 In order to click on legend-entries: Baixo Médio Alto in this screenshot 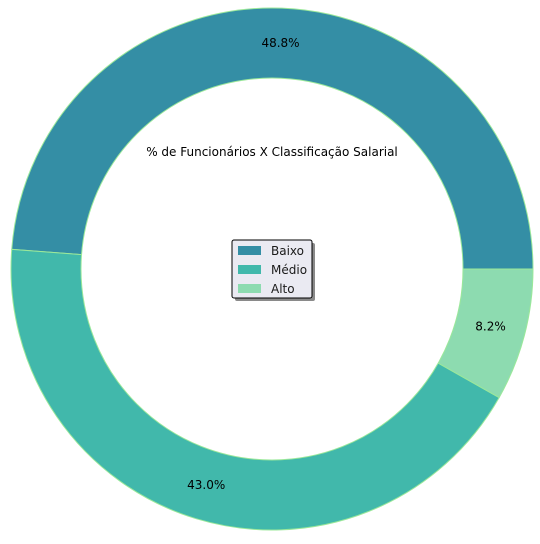, I will do `click(272, 270)`.